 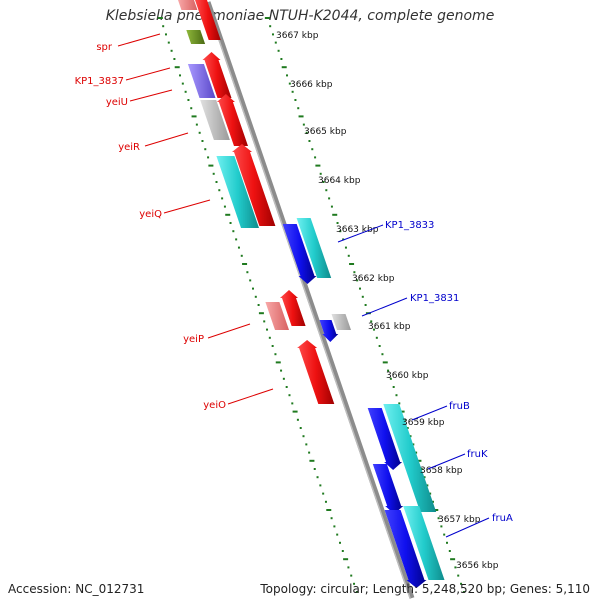 I want to click on forward-gene-label: KP1_3837, so click(x=99, y=81).